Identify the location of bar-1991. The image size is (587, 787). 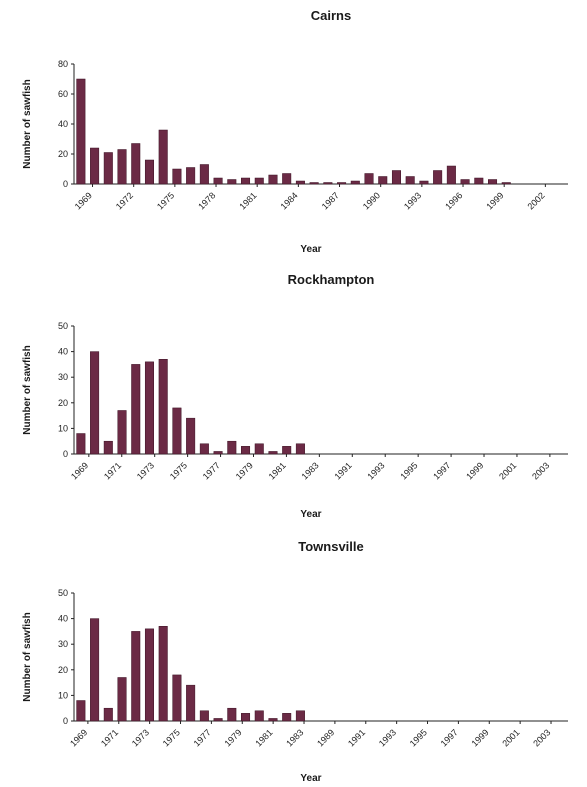
(383, 180).